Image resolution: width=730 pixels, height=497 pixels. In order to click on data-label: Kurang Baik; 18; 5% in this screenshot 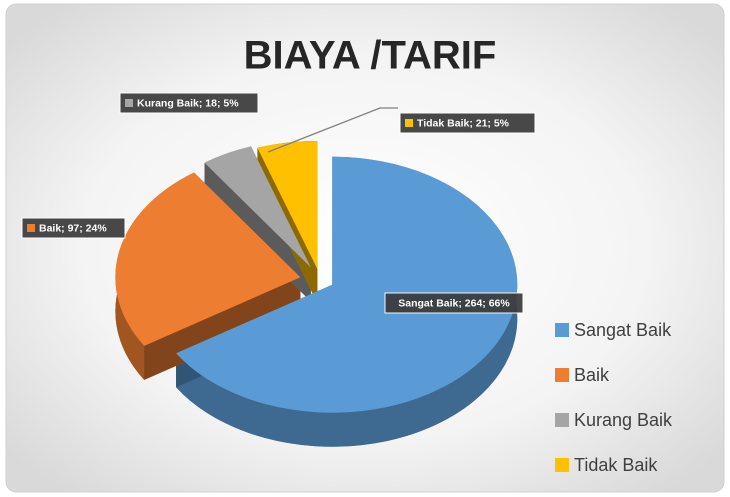, I will do `click(188, 103)`.